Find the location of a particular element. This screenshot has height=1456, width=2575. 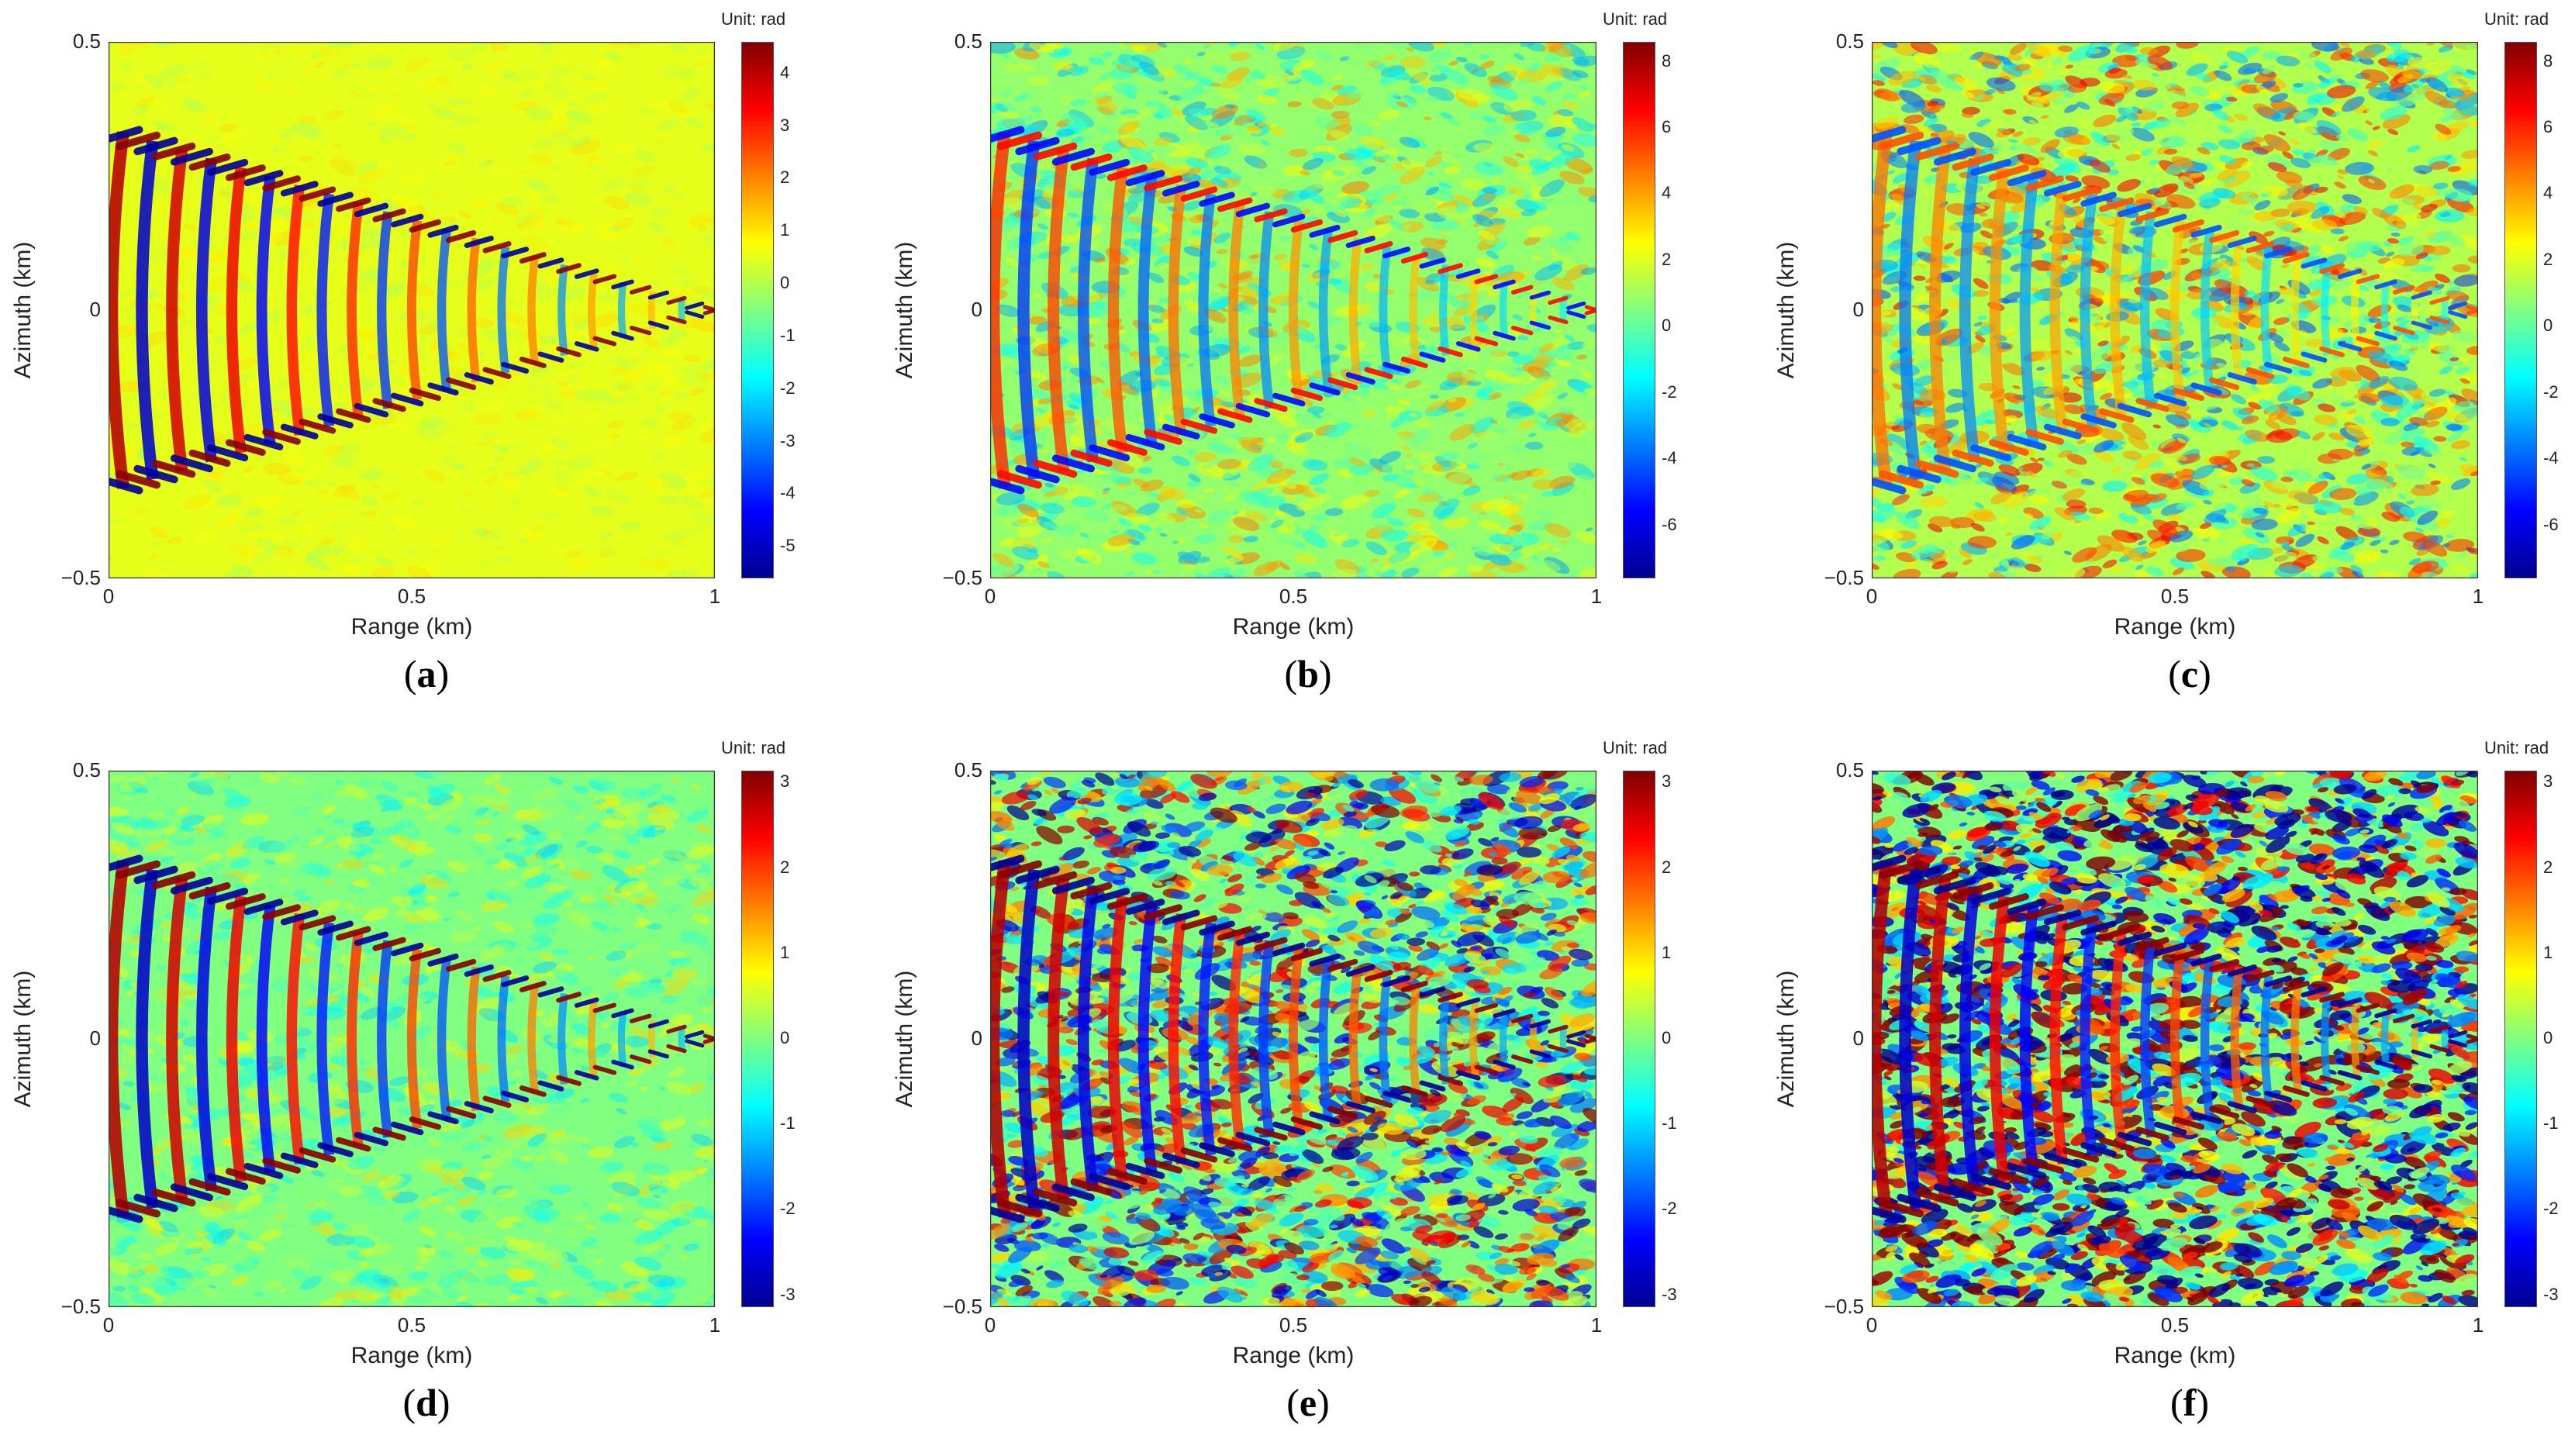

colorbar-tick-label: -5 is located at coordinates (788, 546).